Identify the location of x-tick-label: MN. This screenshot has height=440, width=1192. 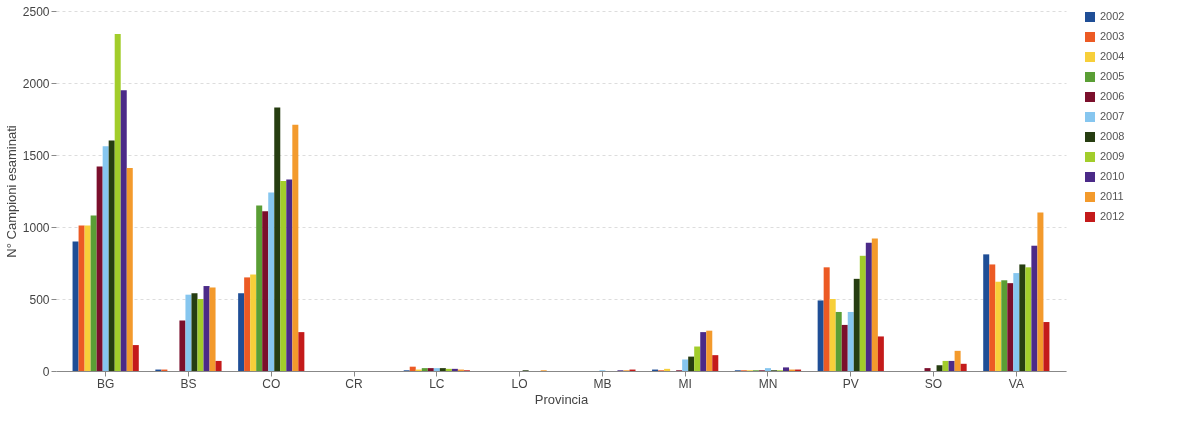
(768, 383).